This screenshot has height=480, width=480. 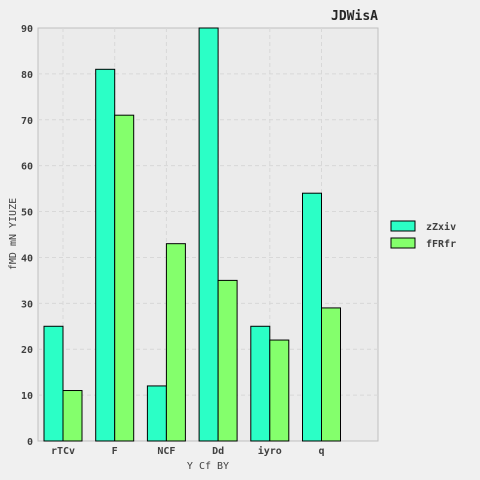 I want to click on y-tick-label: 60, so click(x=27, y=167).